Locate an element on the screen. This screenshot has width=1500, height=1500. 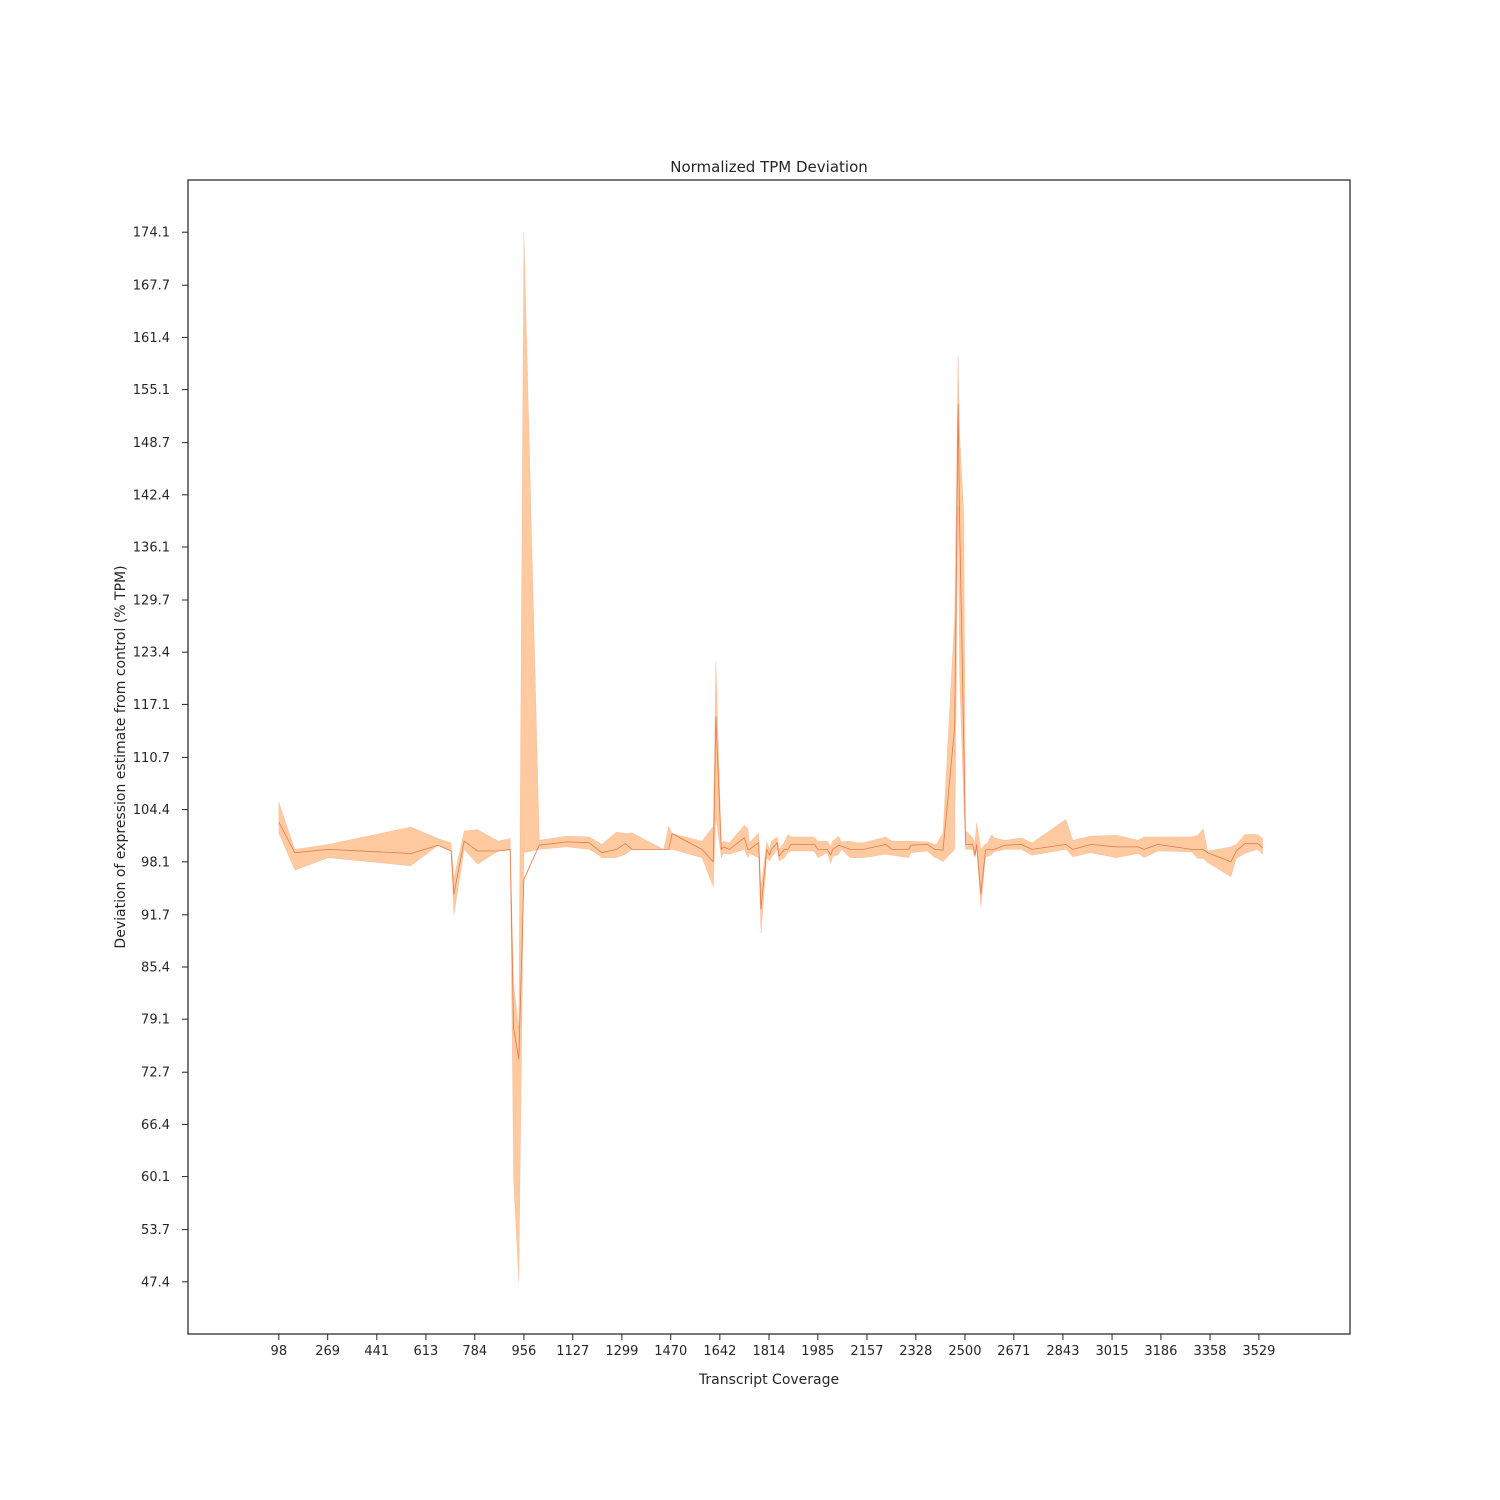
x-tick-label: 2500 is located at coordinates (964, 1351).